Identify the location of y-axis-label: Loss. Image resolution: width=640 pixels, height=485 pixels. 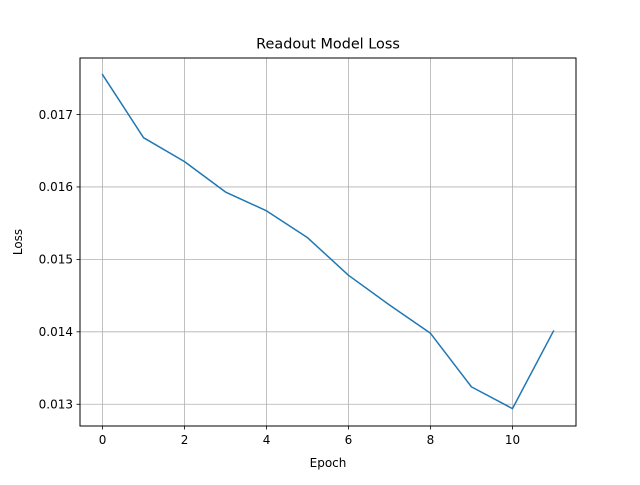
(18, 242).